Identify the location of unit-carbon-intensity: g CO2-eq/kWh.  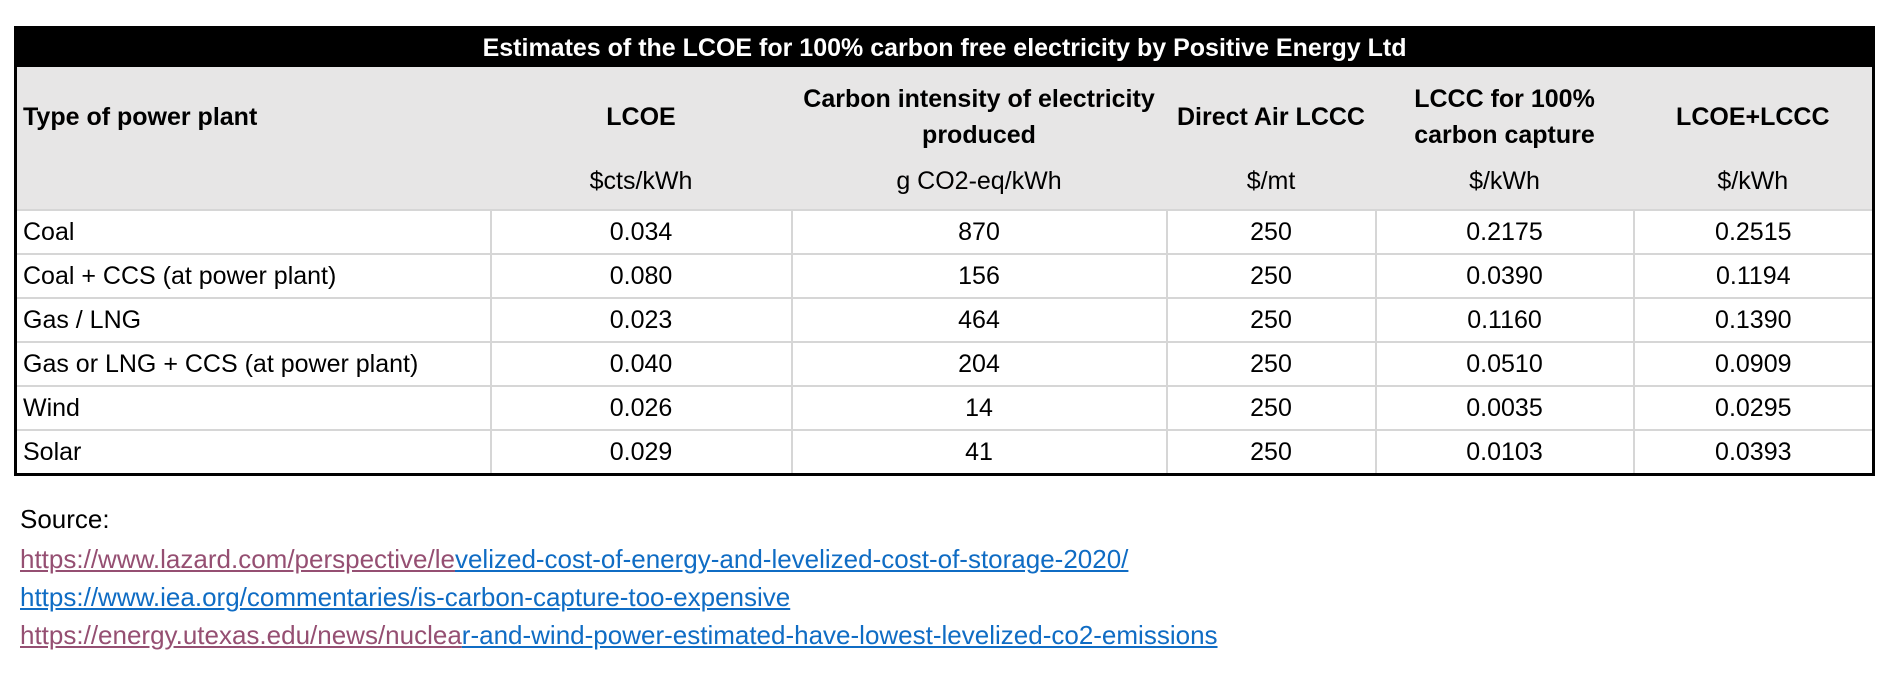
(979, 188).